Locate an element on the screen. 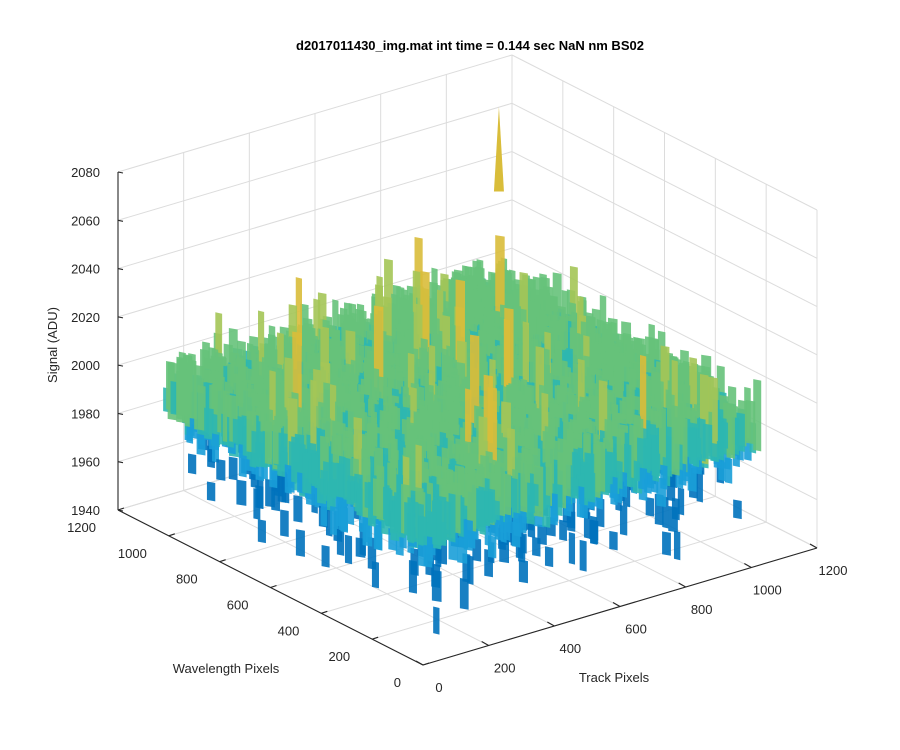 This screenshot has width=900, height=750. z-tick-label: 1960 is located at coordinates (85, 462).